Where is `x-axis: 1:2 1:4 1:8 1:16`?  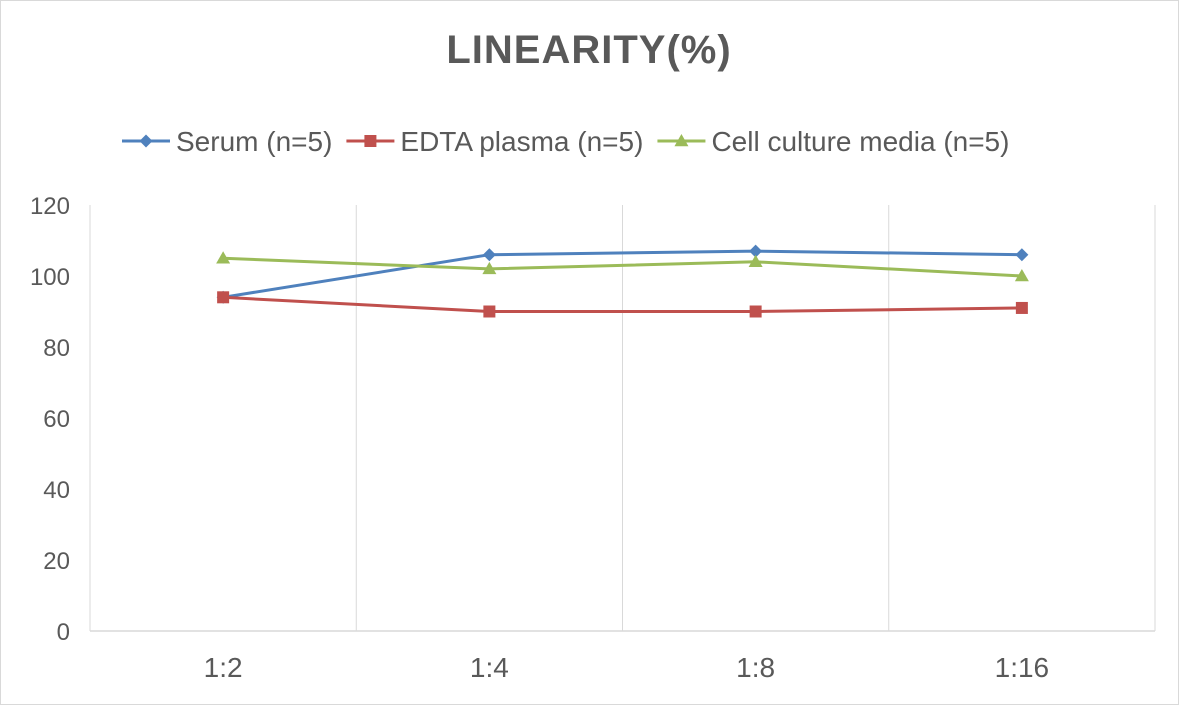
x-axis: 1:2 1:4 1:8 1:16 is located at coordinates (626, 667).